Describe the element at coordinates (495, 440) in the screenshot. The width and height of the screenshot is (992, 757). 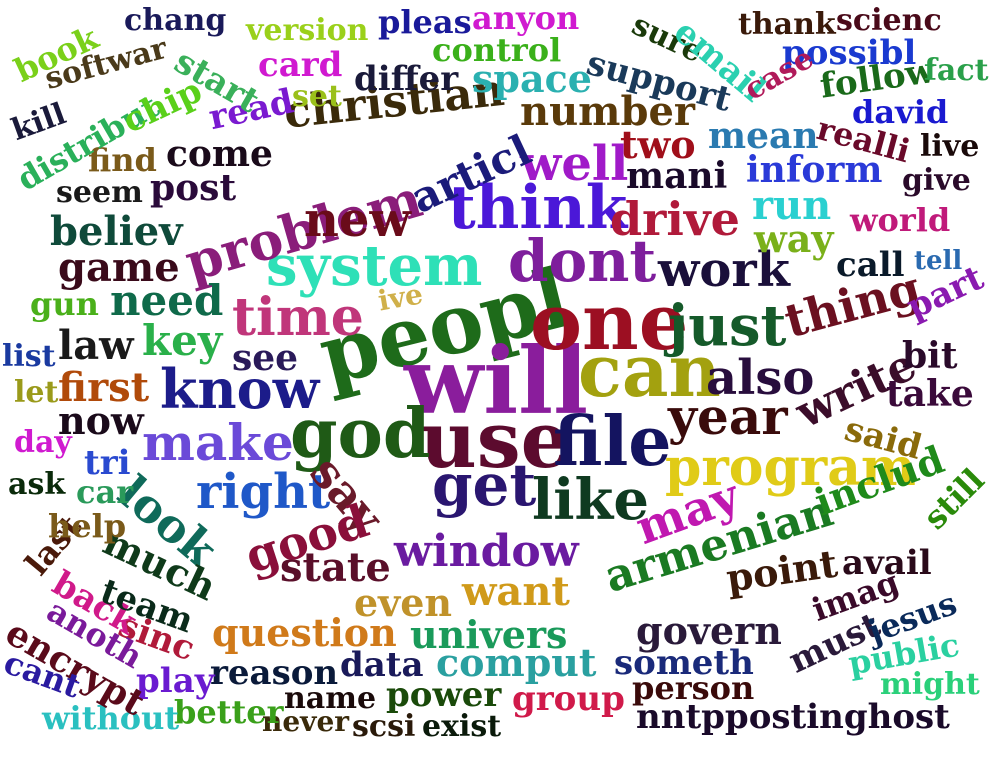
I see `word-use: use` at that location.